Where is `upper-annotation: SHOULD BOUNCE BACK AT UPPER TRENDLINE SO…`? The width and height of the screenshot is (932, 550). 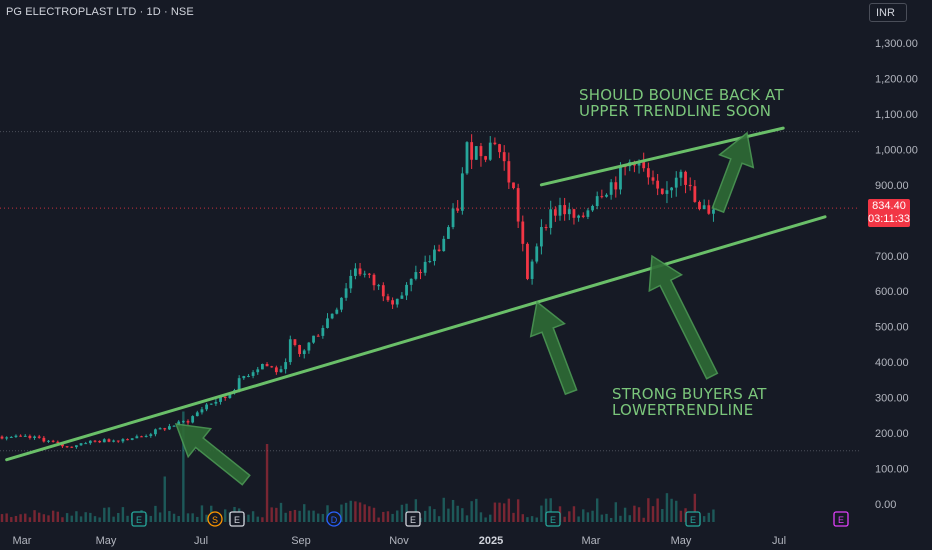
upper-annotation: SHOULD BOUNCE BACK AT UPPER TRENDLINE SO… is located at coordinates (681, 103).